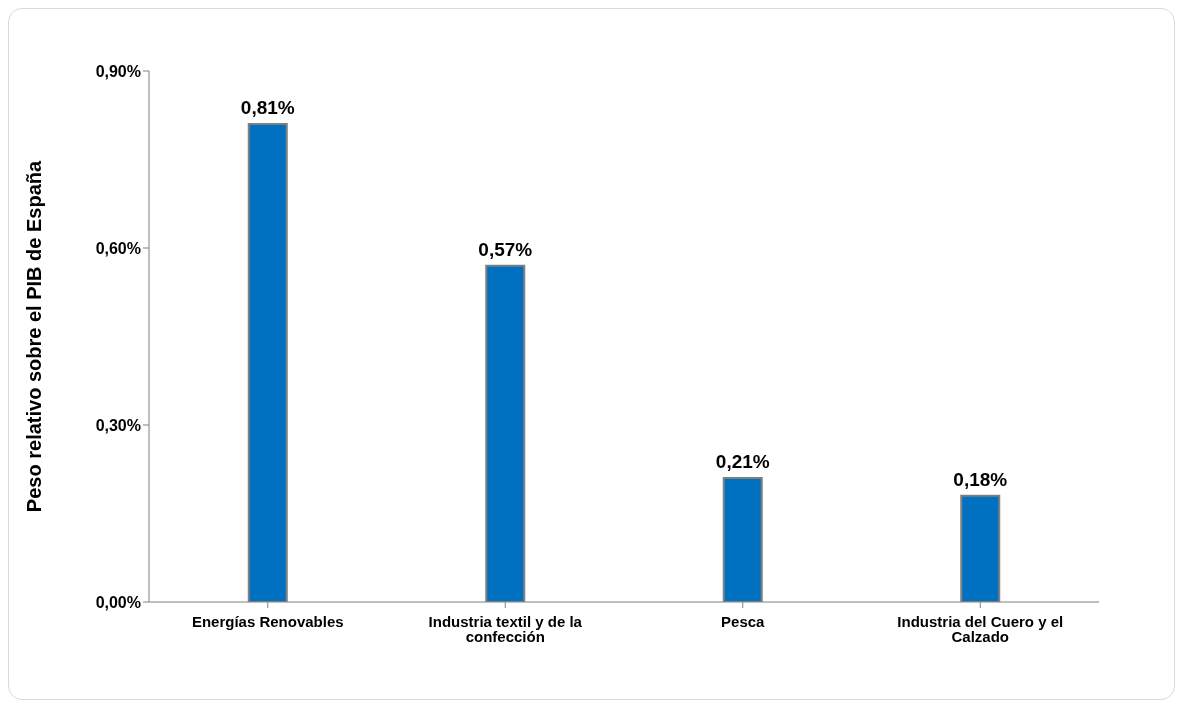 The height and width of the screenshot is (715, 1187). I want to click on y-tick-label: 0,00%, so click(118, 602).